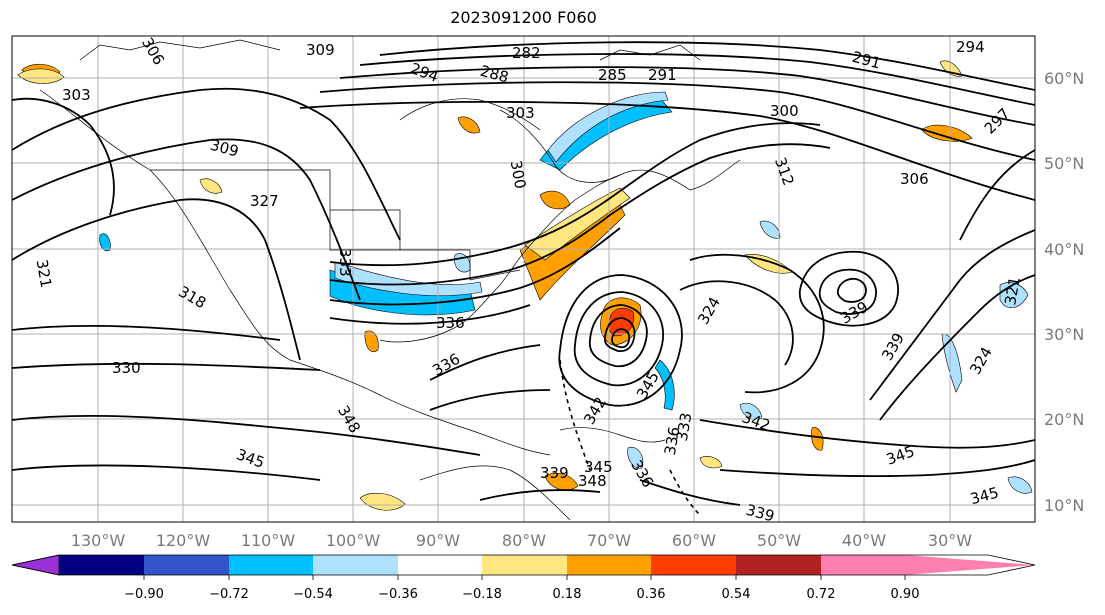 This screenshot has width=1105, height=615. What do you see at coordinates (609, 540) in the screenshot?
I see `lon-label: 70°W` at bounding box center [609, 540].